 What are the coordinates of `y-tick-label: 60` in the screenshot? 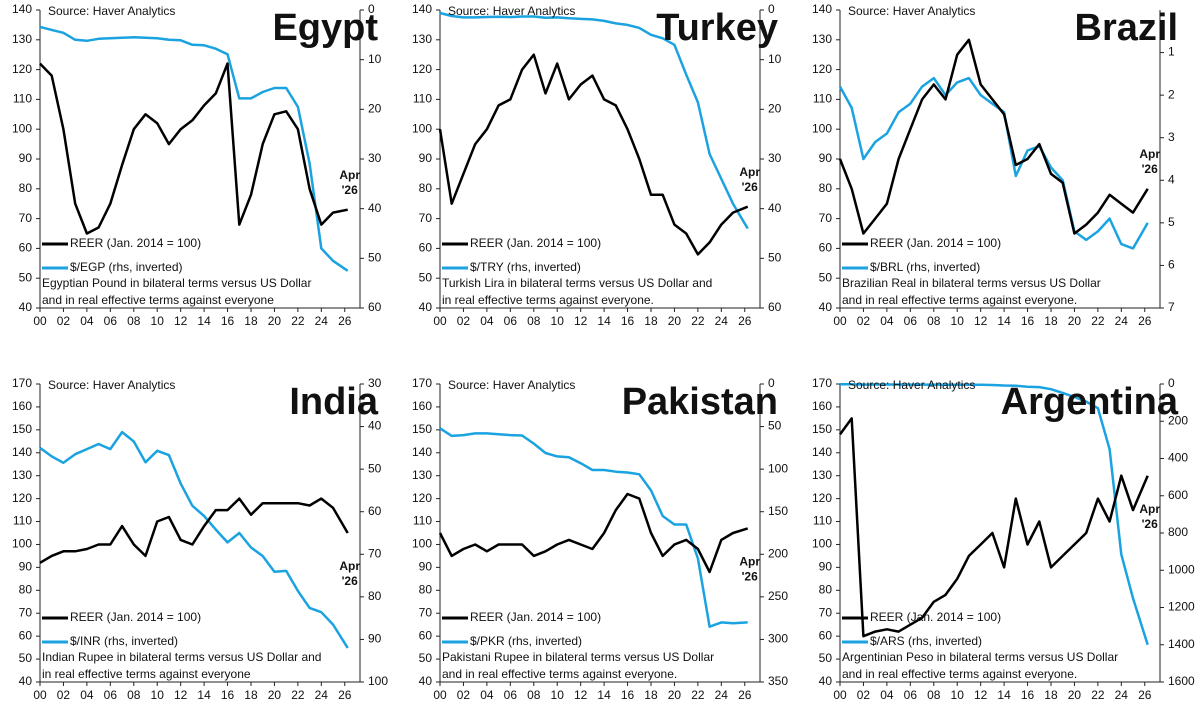 It's located at (26, 248).